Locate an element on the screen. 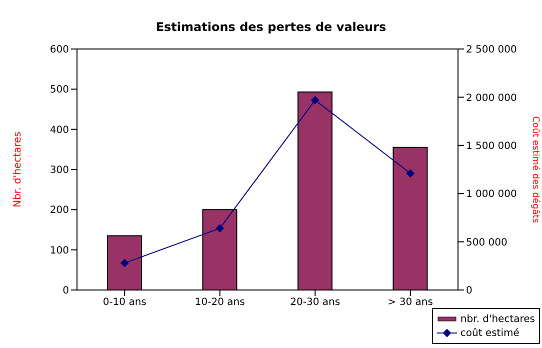 The width and height of the screenshot is (542, 348). y2-tick-label: 1 500 000 is located at coordinates (491, 146).